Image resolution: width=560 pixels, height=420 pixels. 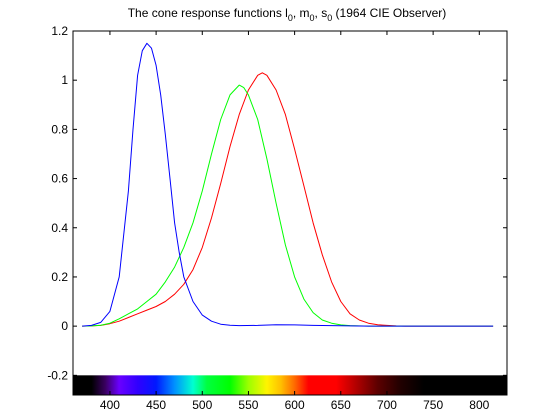 What do you see at coordinates (295, 405) in the screenshot?
I see `x-tick-label: 600` at bounding box center [295, 405].